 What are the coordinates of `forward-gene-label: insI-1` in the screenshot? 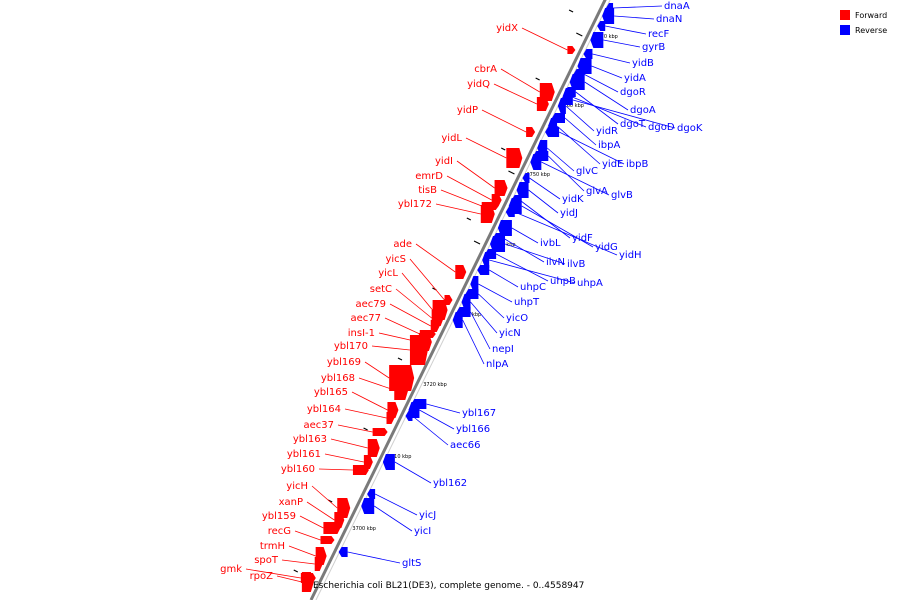 It's located at (361, 333).